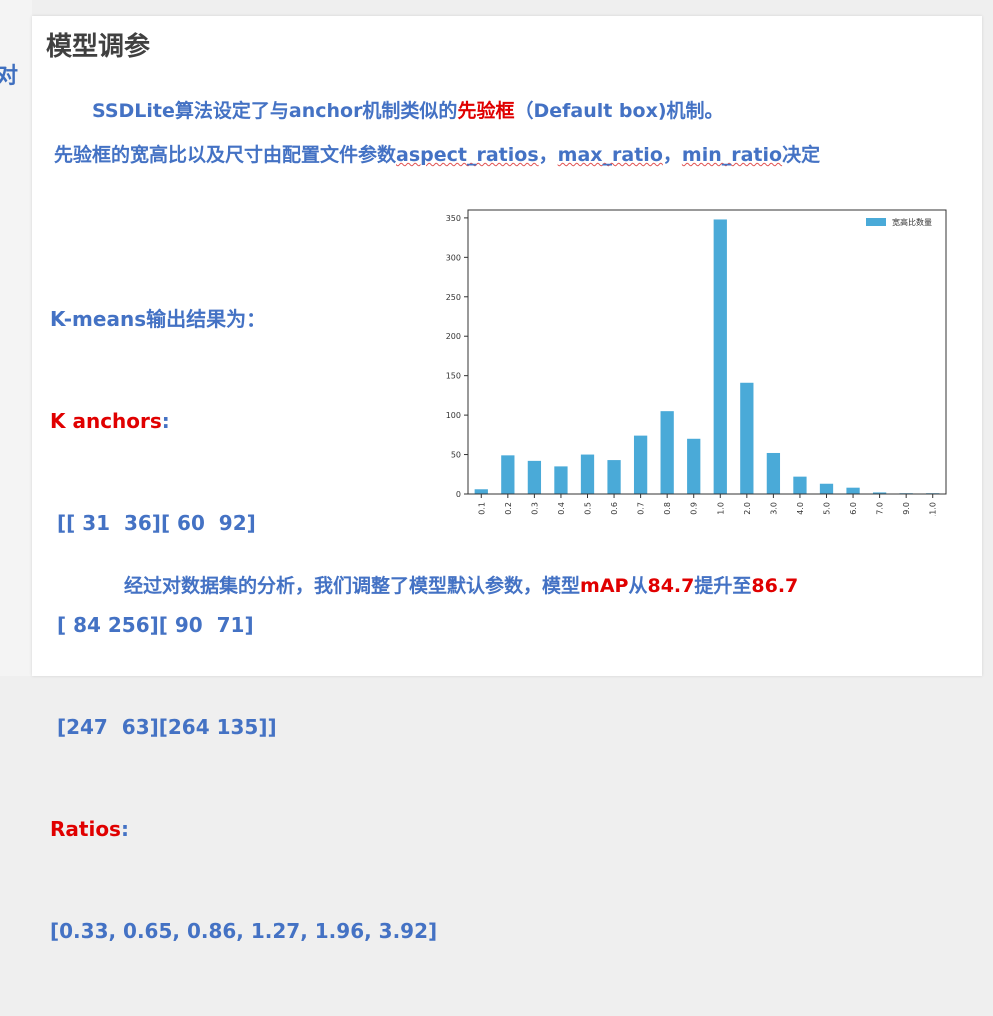 This screenshot has width=993, height=1016. What do you see at coordinates (773, 508) in the screenshot?
I see `x-tick-label: 3.0` at bounding box center [773, 508].